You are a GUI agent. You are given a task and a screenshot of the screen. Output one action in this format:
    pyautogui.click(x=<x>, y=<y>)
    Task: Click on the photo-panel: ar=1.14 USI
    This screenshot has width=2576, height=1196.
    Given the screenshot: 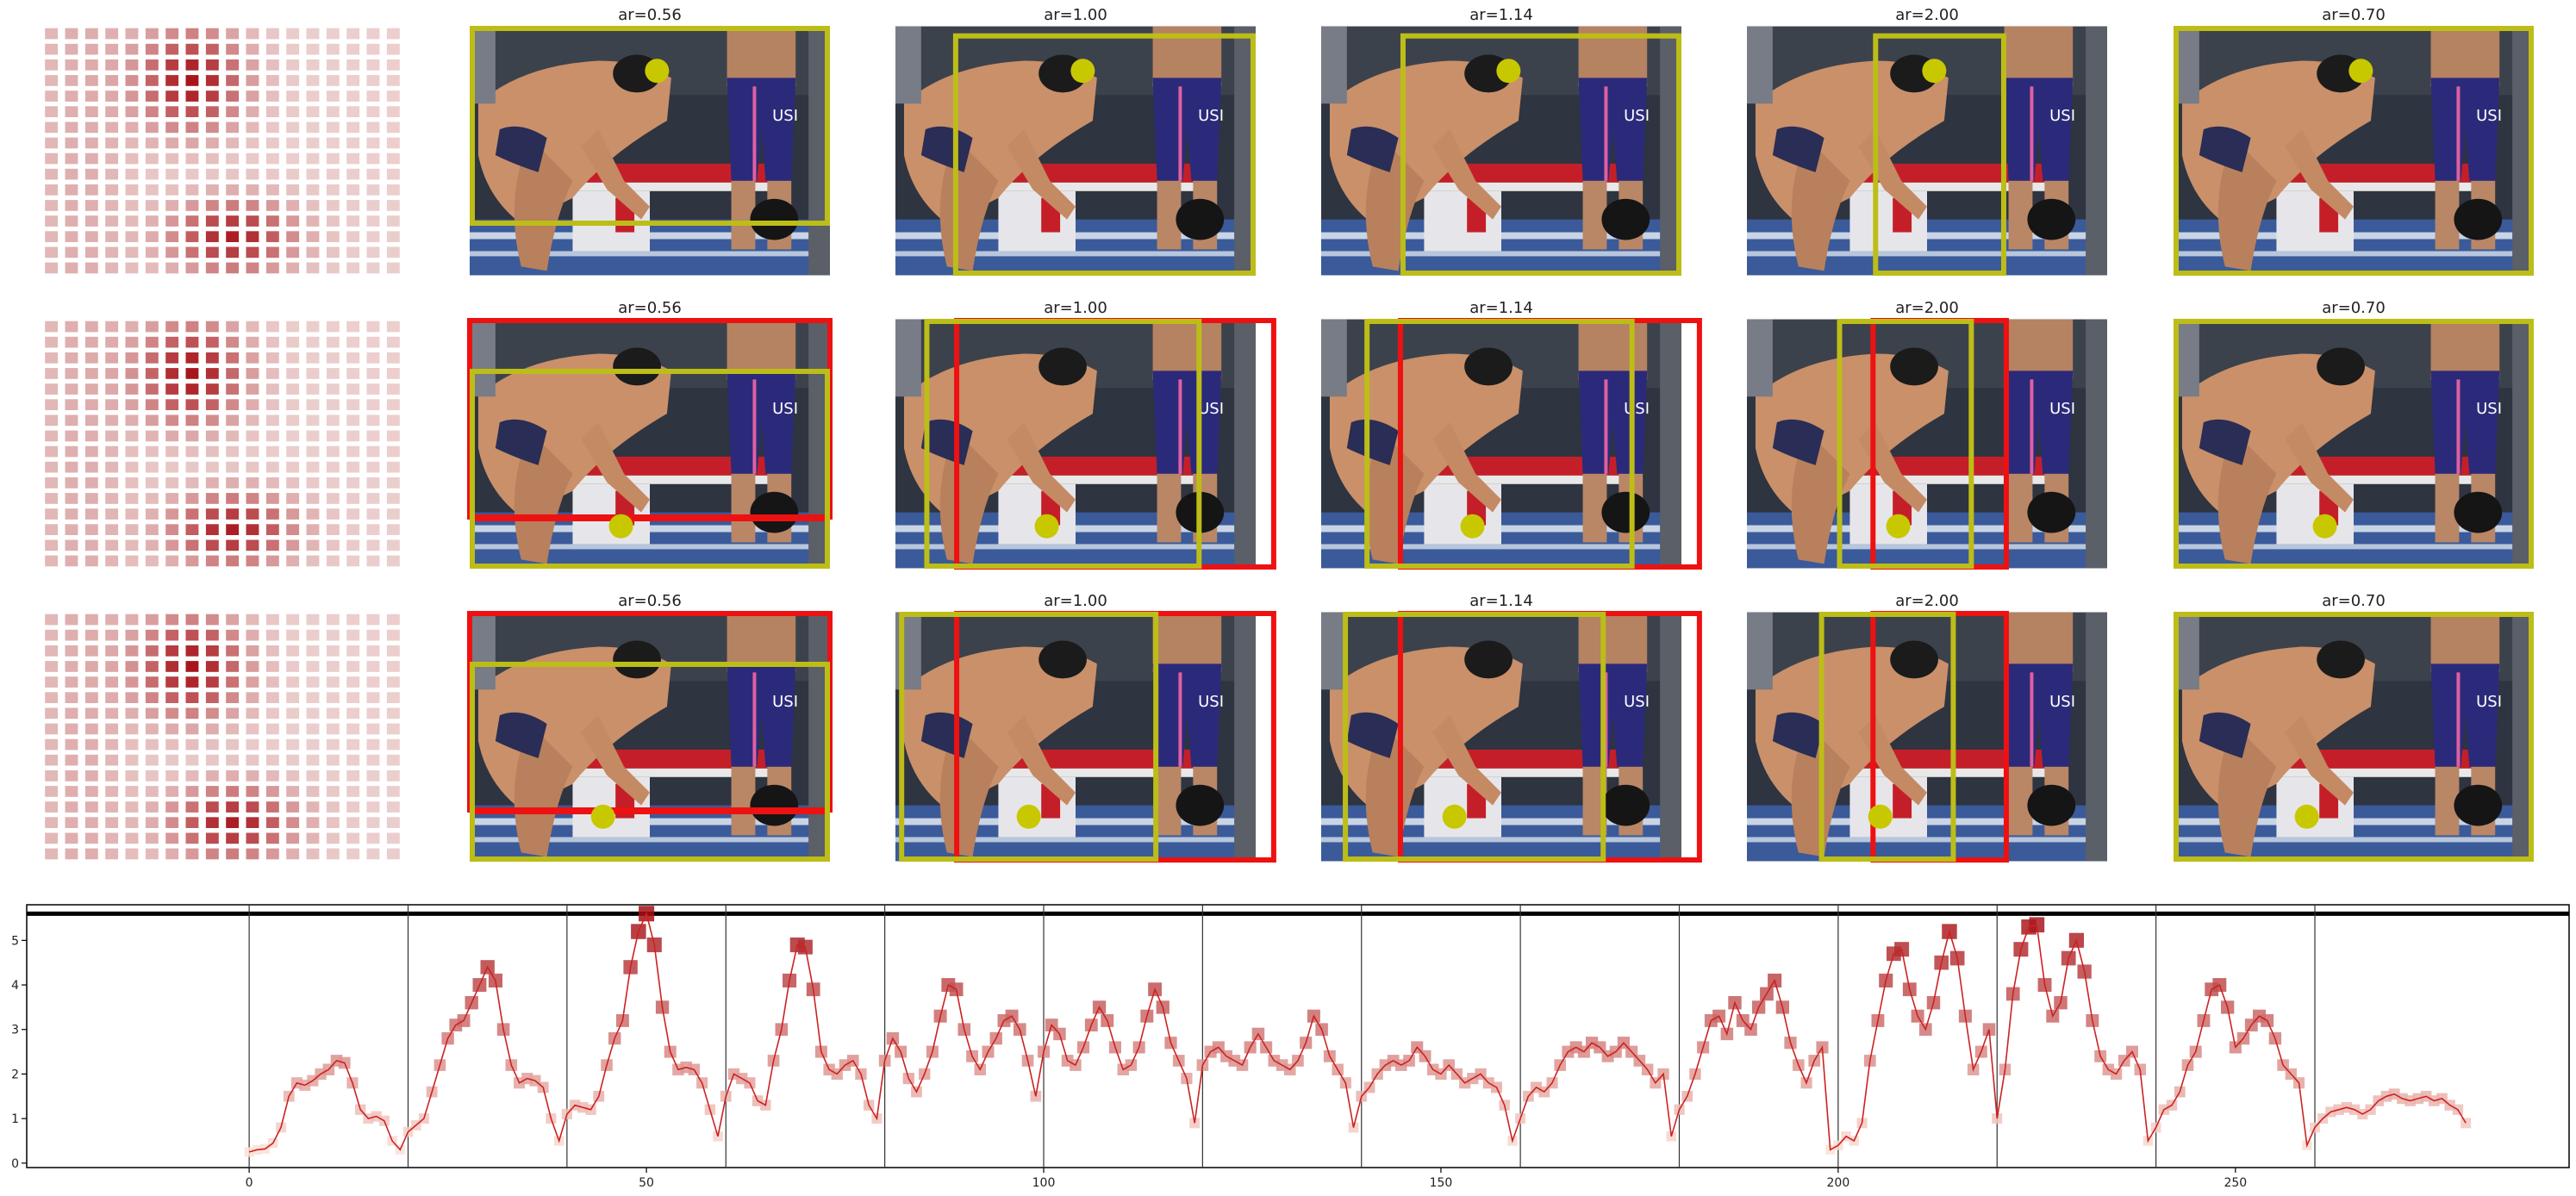 What is the action you would take?
    pyautogui.click(x=1501, y=141)
    